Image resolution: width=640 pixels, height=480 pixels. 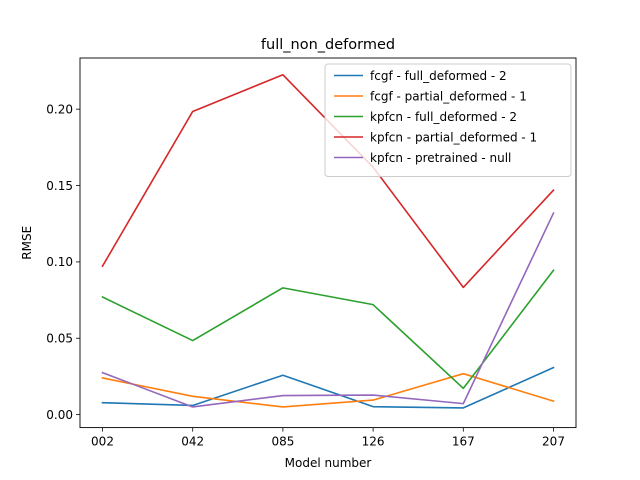 I want to click on y-tick-label: 0.00, so click(x=59, y=415).